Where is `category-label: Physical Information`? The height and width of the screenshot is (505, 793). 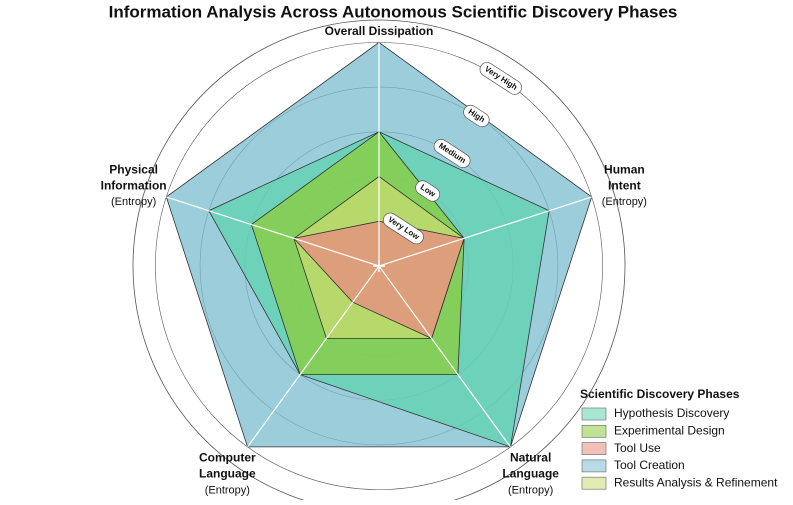
category-label: Physical Information is located at coordinates (134, 177).